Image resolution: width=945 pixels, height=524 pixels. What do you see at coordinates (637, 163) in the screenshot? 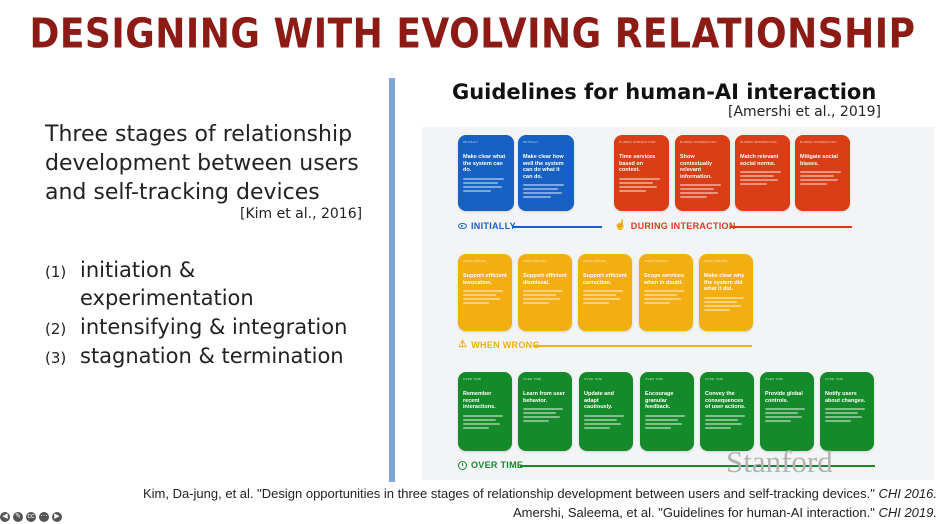
I see `guideline-heading: Time services based on context.` at bounding box center [637, 163].